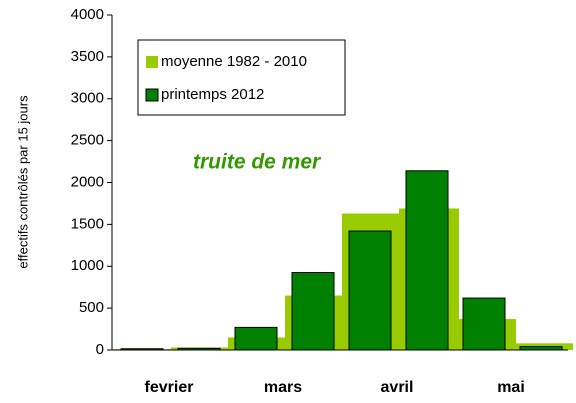  Describe the element at coordinates (91, 307) in the screenshot. I see `y-tick-label: 500` at that location.